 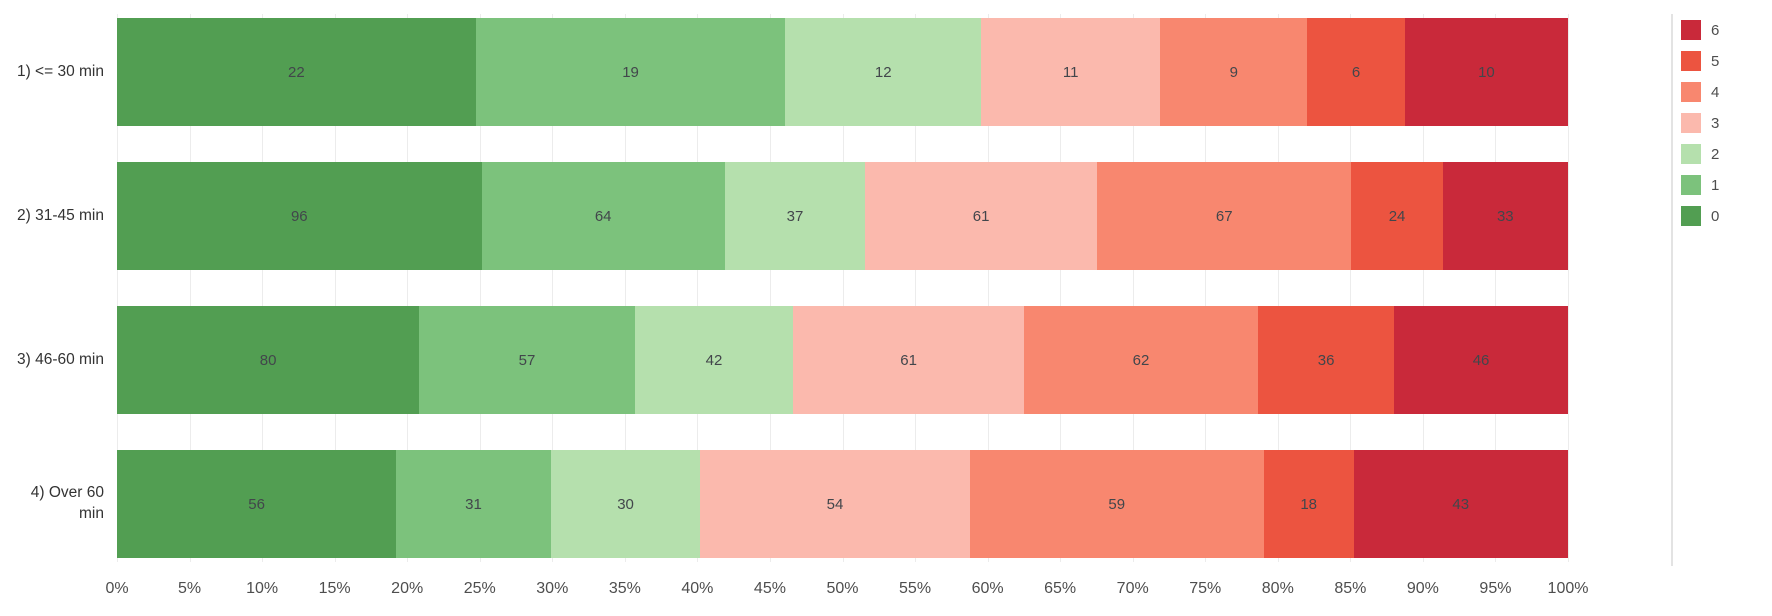 What do you see at coordinates (1715, 185) in the screenshot?
I see `legend-label: 1` at bounding box center [1715, 185].